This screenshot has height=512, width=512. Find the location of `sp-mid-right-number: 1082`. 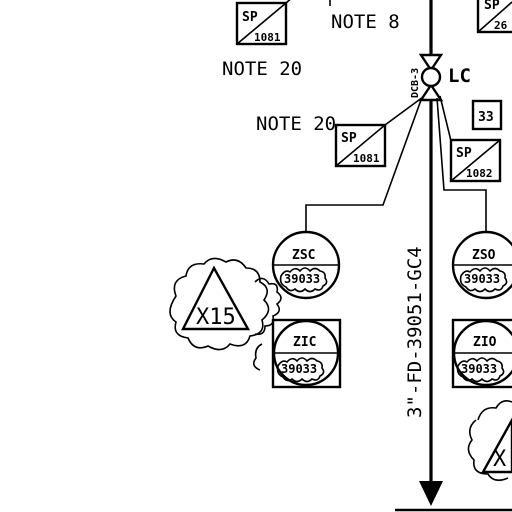

sp-mid-right-number: 1082 is located at coordinates (479, 173).